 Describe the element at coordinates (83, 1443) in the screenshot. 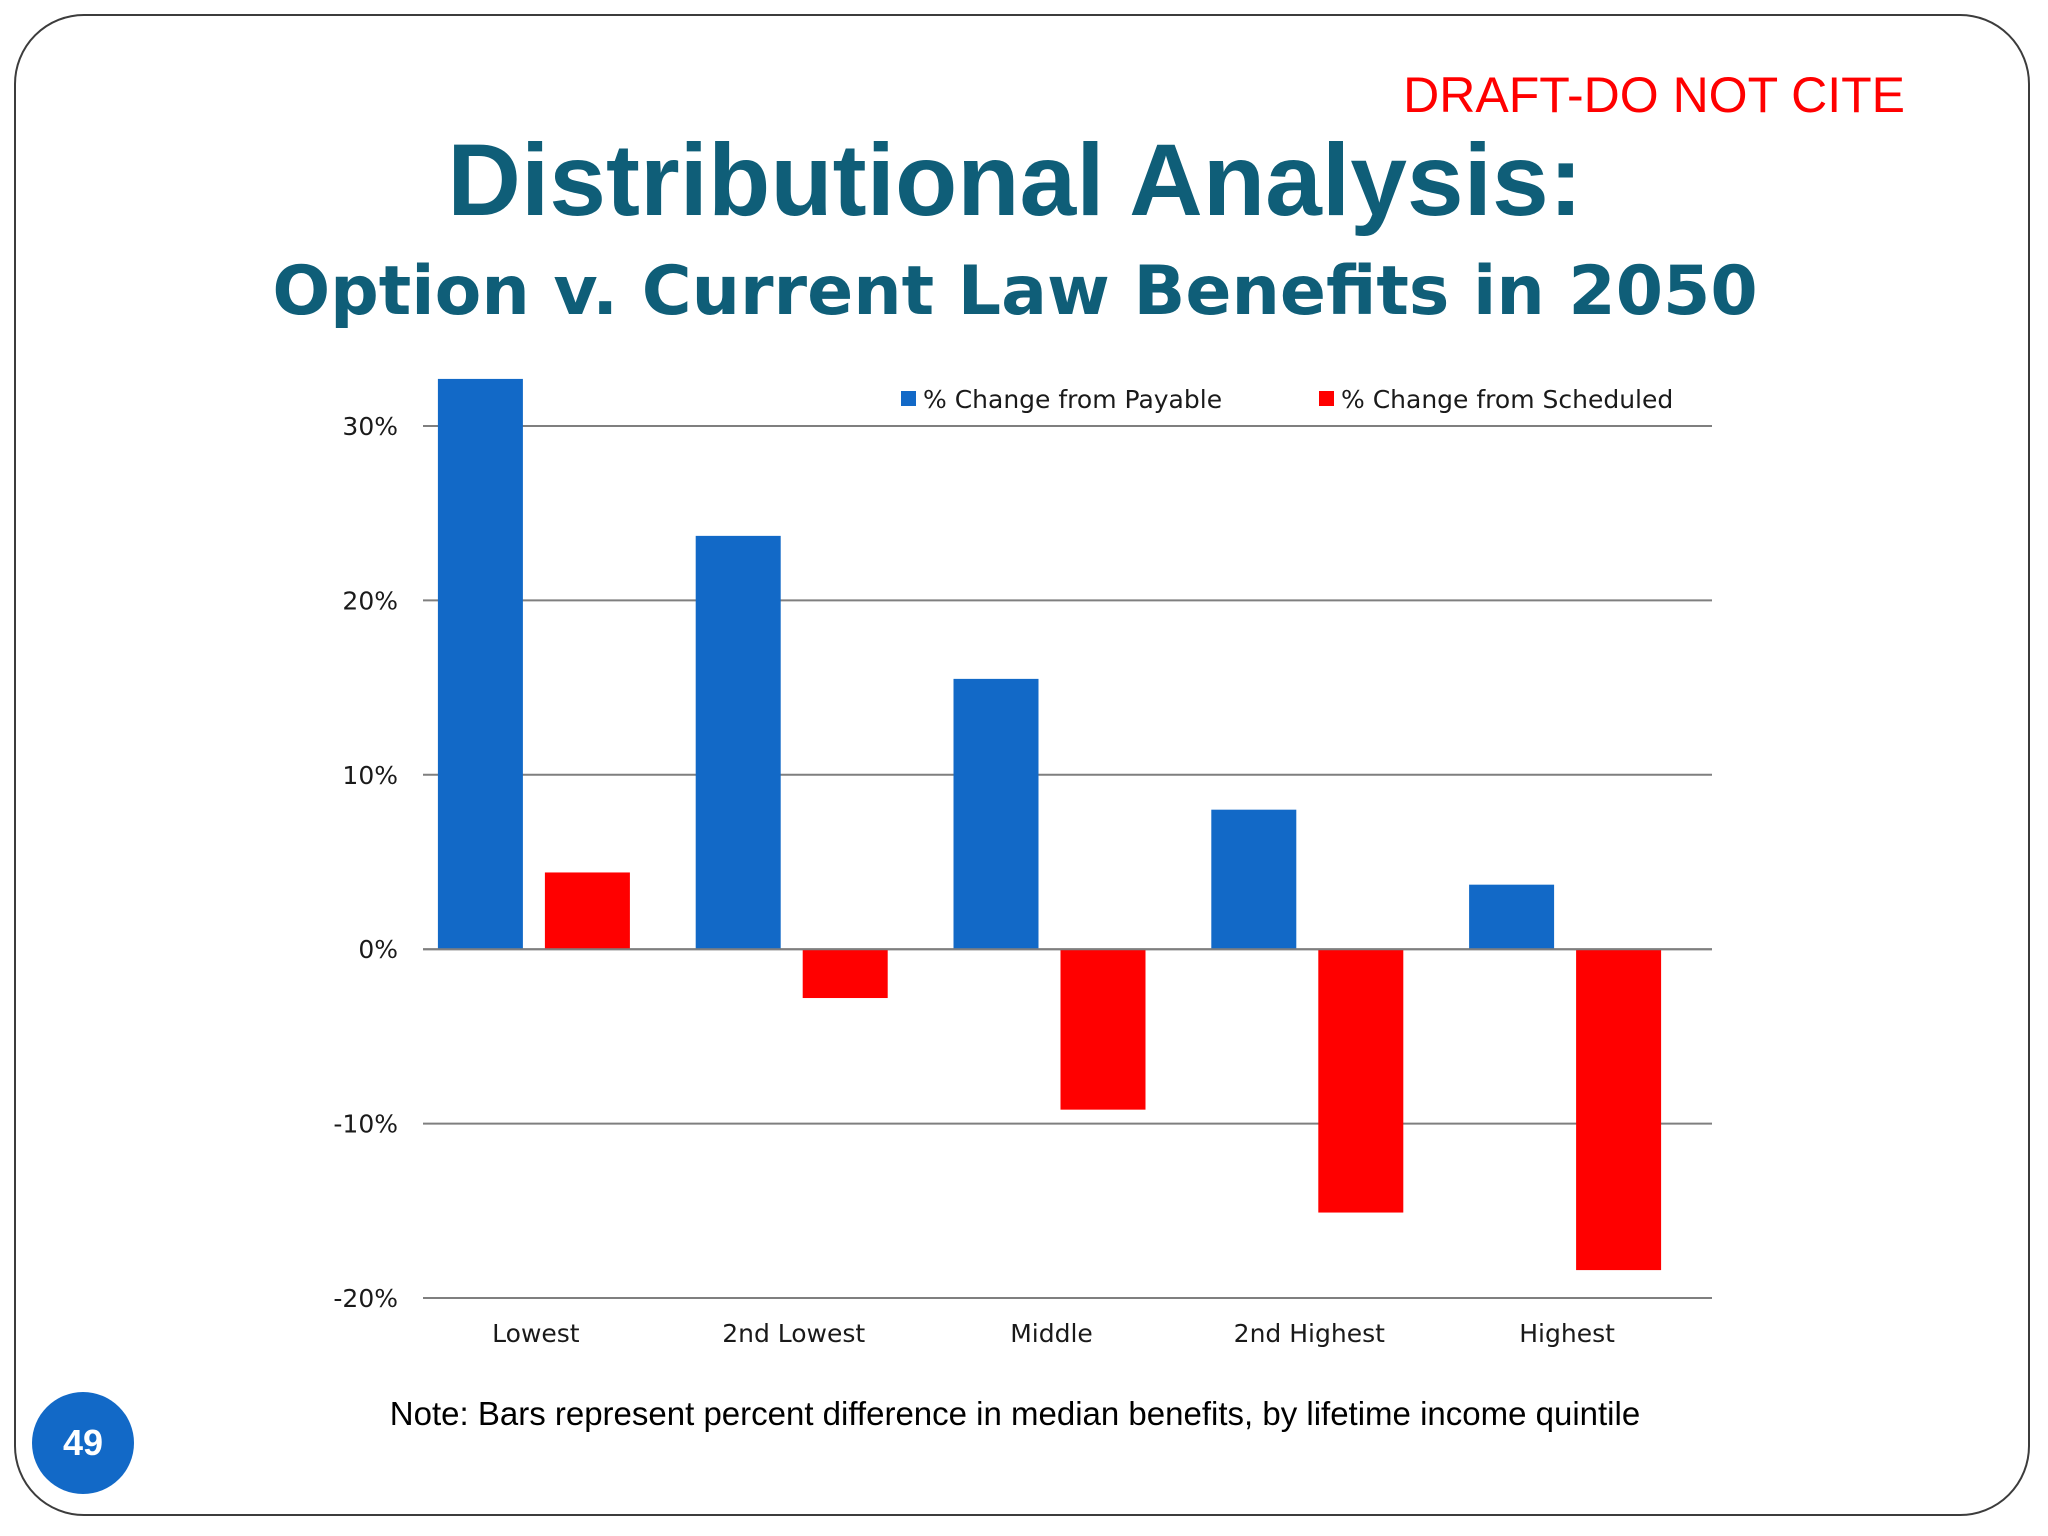

I see `page-number-badge: 49` at that location.